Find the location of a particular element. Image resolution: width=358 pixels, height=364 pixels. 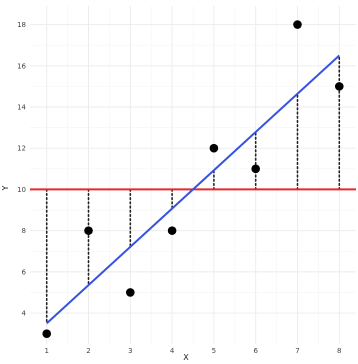

y-tick-label: 16 is located at coordinates (21, 66).